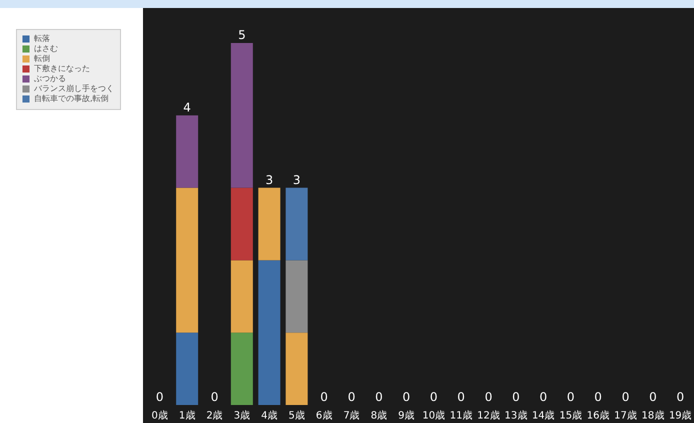 The width and height of the screenshot is (694, 423). What do you see at coordinates (543, 416) in the screenshot?
I see `x-tick-label: 14歳` at bounding box center [543, 416].